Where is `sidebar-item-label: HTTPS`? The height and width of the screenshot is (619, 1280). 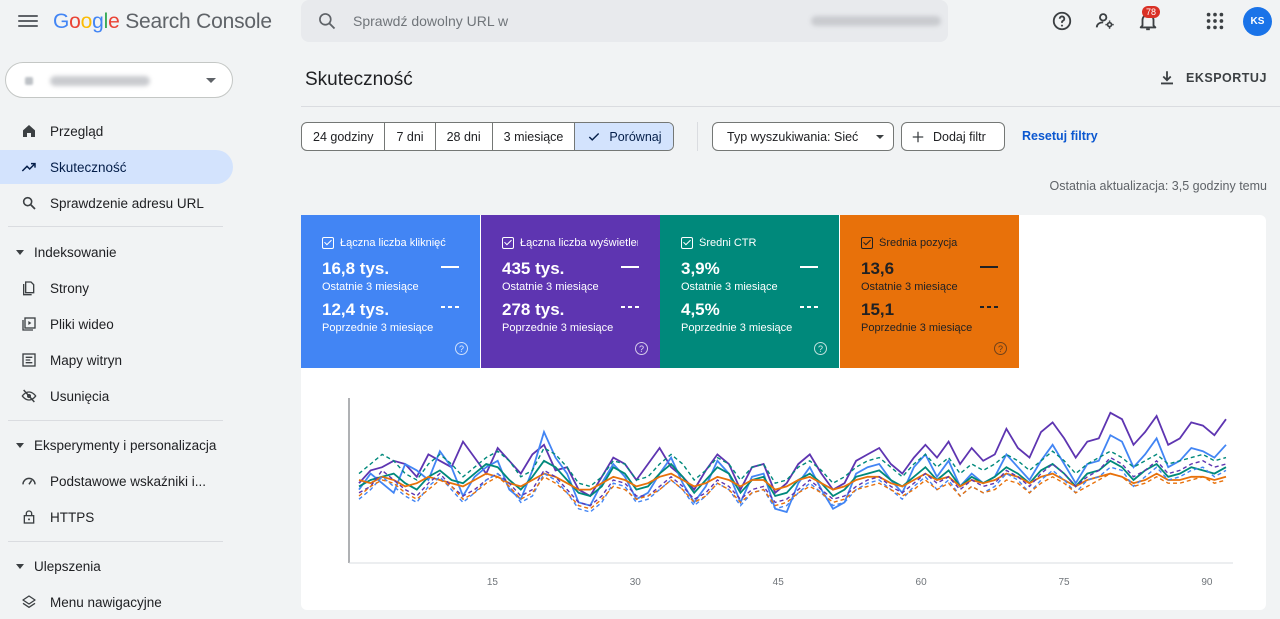 sidebar-item-label: HTTPS is located at coordinates (72, 517).